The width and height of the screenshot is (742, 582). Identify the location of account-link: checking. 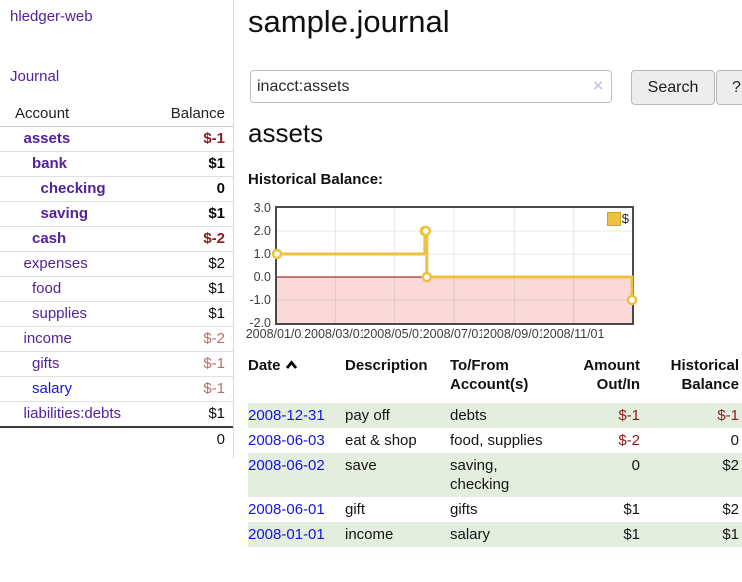
(73, 188).